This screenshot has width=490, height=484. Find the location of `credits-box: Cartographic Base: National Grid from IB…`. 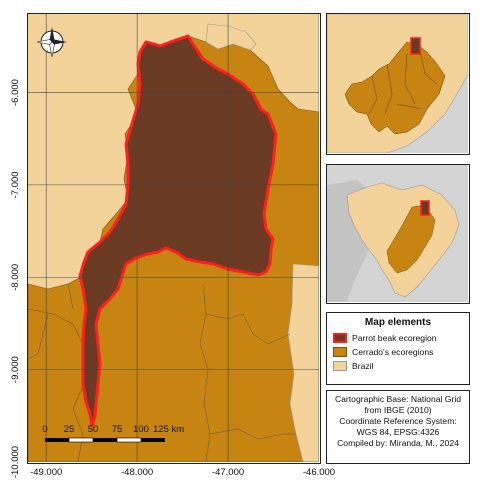

credits-box: Cartographic Base: National Grid from IB… is located at coordinates (398, 427).